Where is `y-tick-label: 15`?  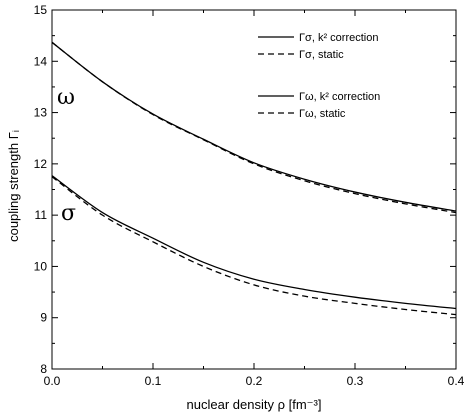
y-tick-label: 15 is located at coordinates (41, 10).